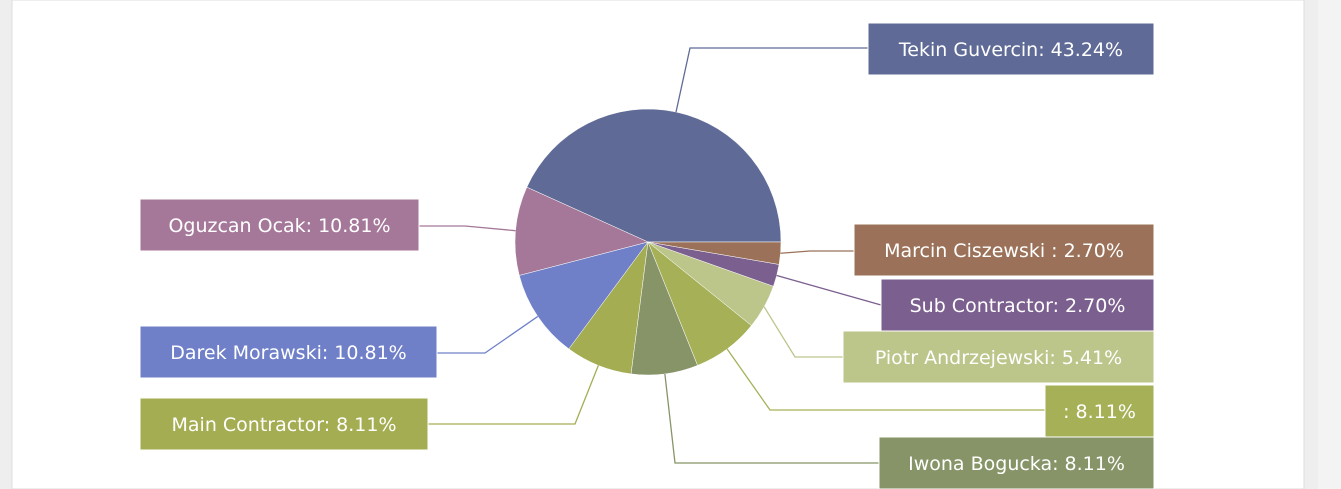 This screenshot has height=489, width=1341. I want to click on label-name: Tekin Guvercin:, so click(971, 50).